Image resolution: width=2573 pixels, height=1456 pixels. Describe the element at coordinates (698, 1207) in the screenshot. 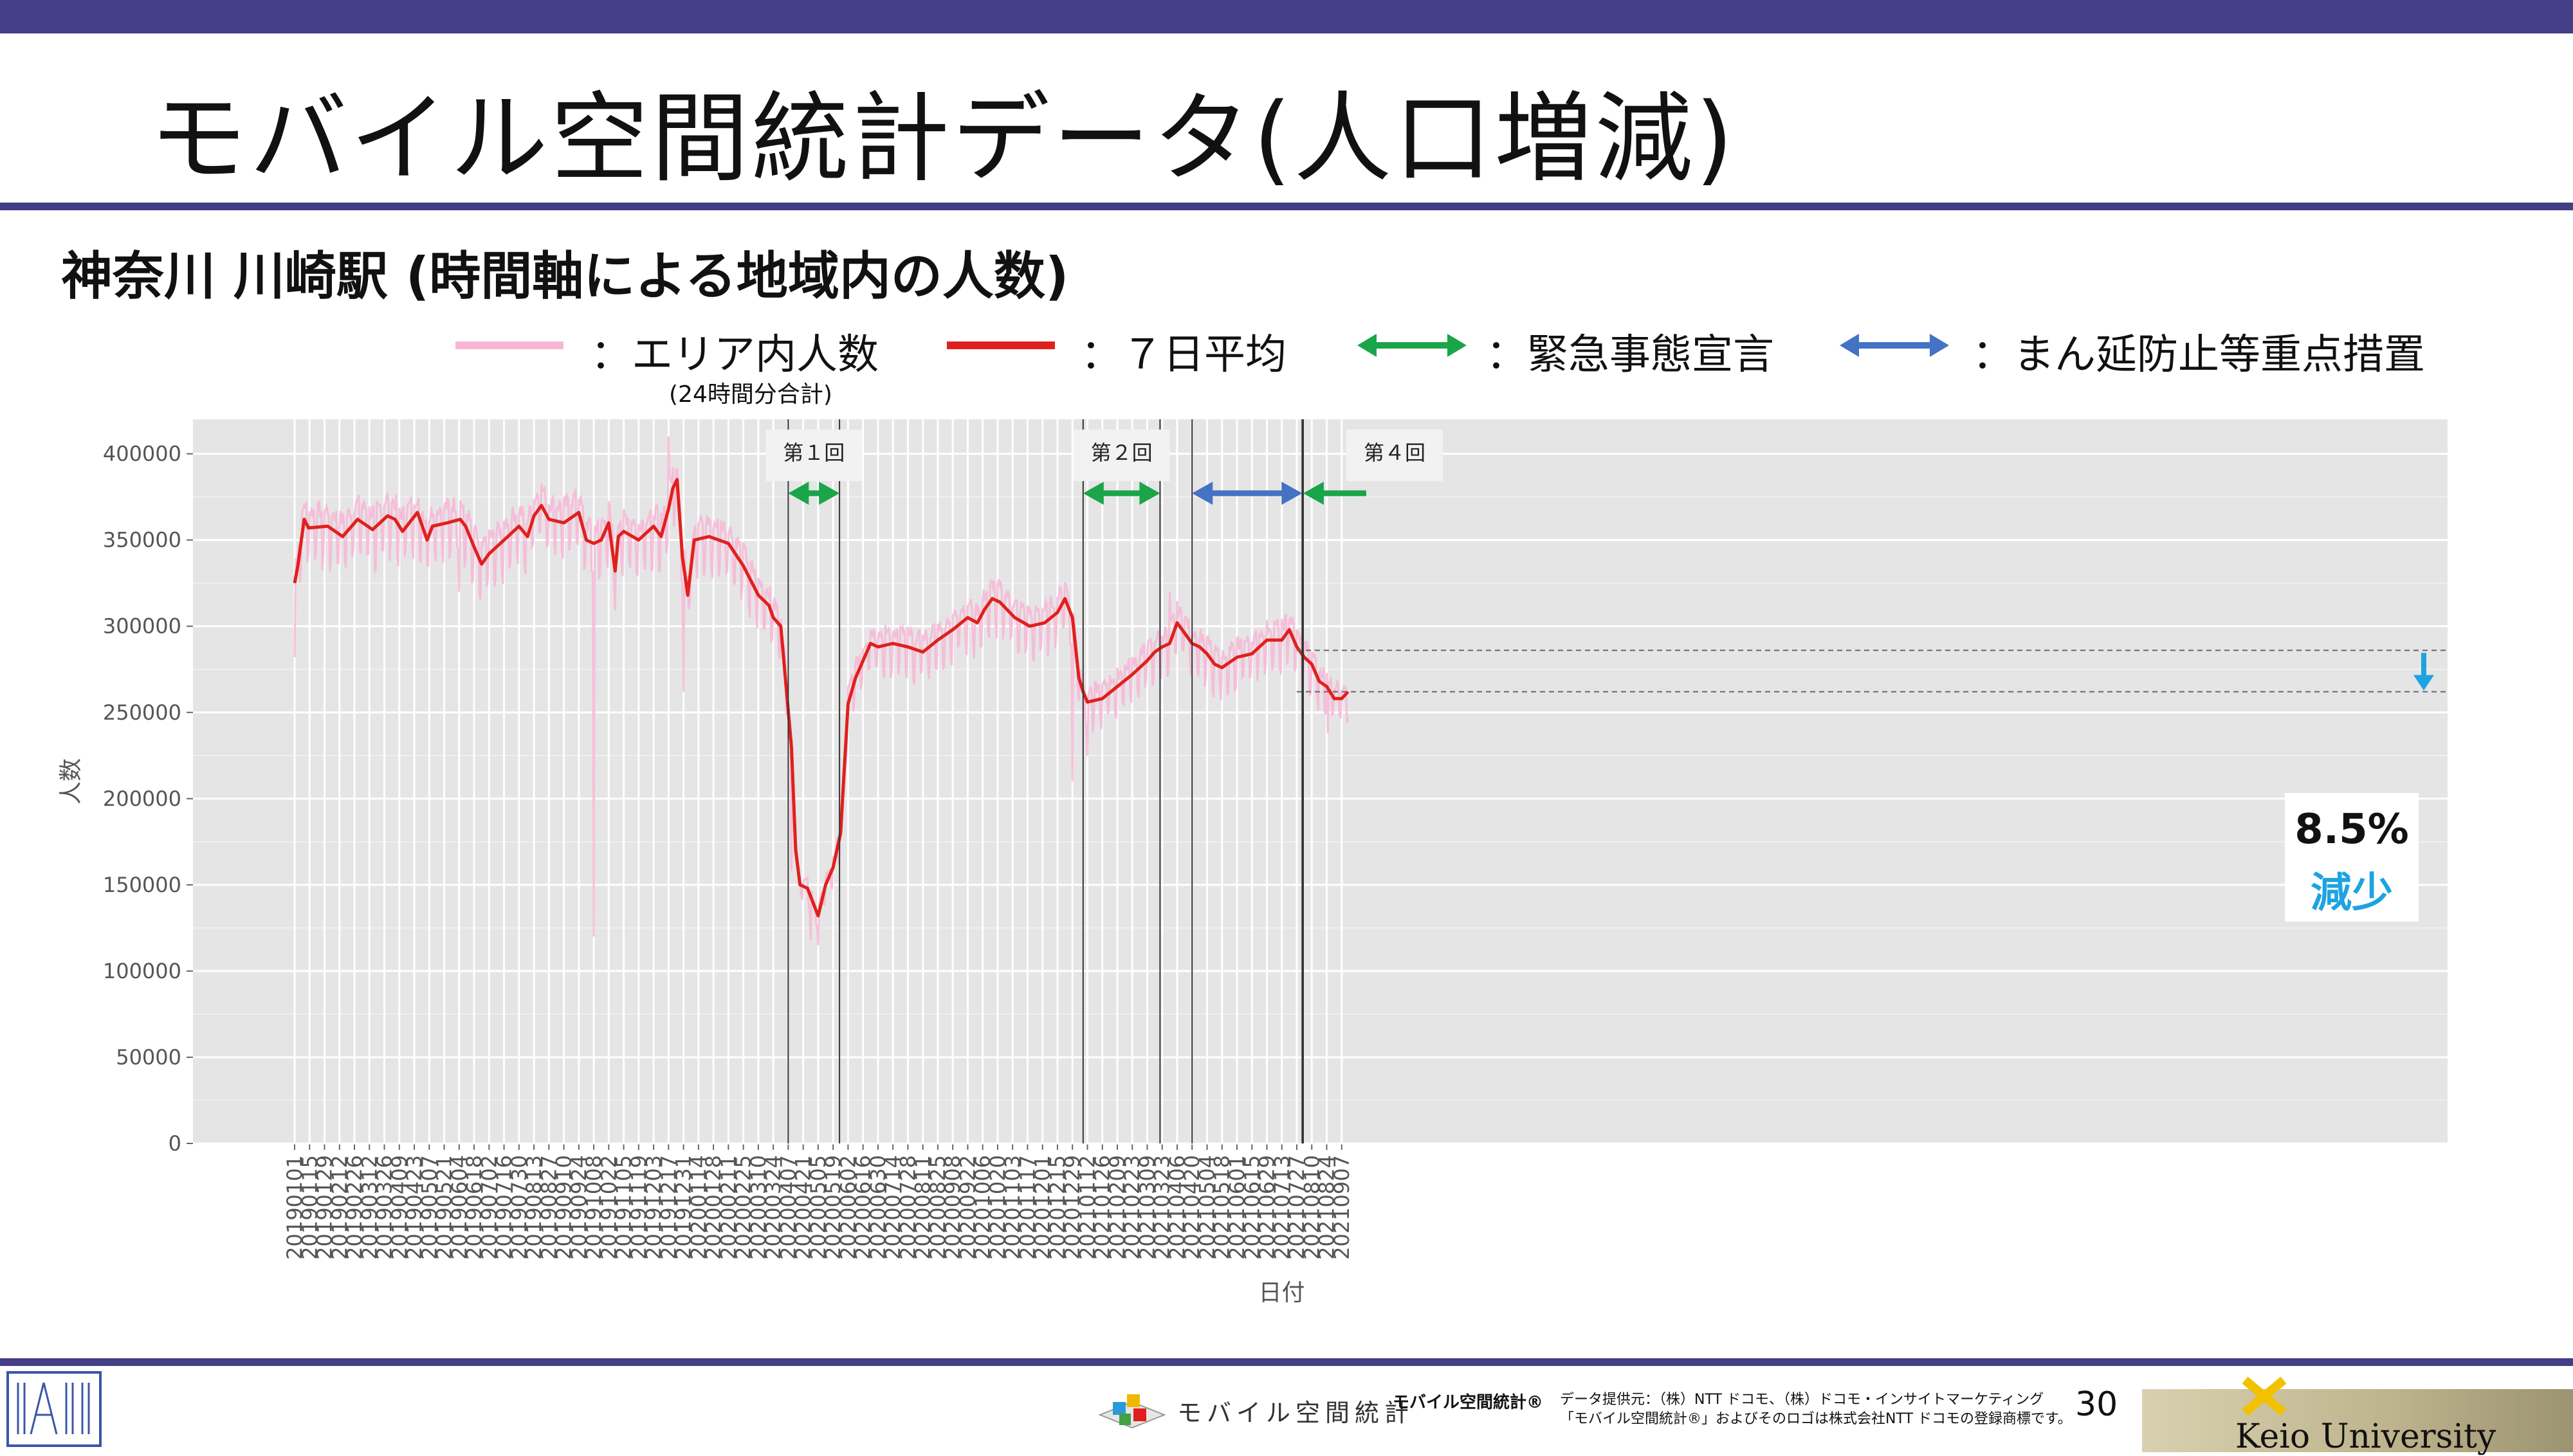

I see `x-tick-label: 20200114` at that location.